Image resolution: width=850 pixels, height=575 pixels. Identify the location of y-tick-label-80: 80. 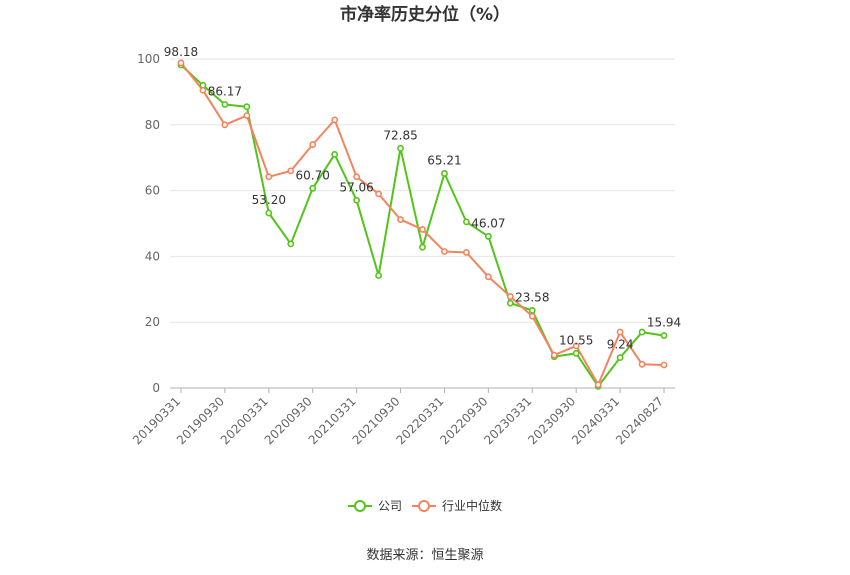
(152, 125).